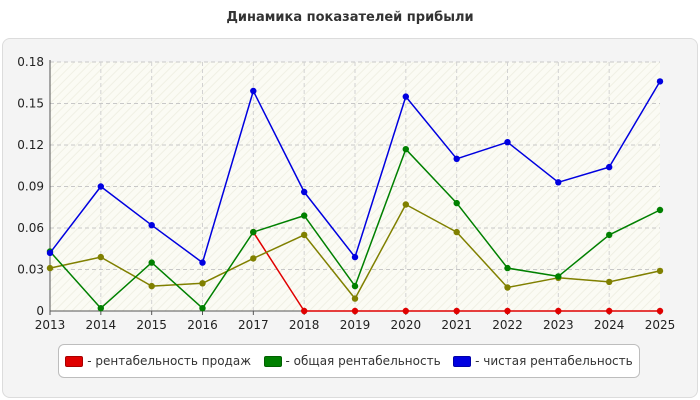 This screenshot has width=700, height=400. I want to click on legend-item: - чистая рентабельность, so click(543, 361).